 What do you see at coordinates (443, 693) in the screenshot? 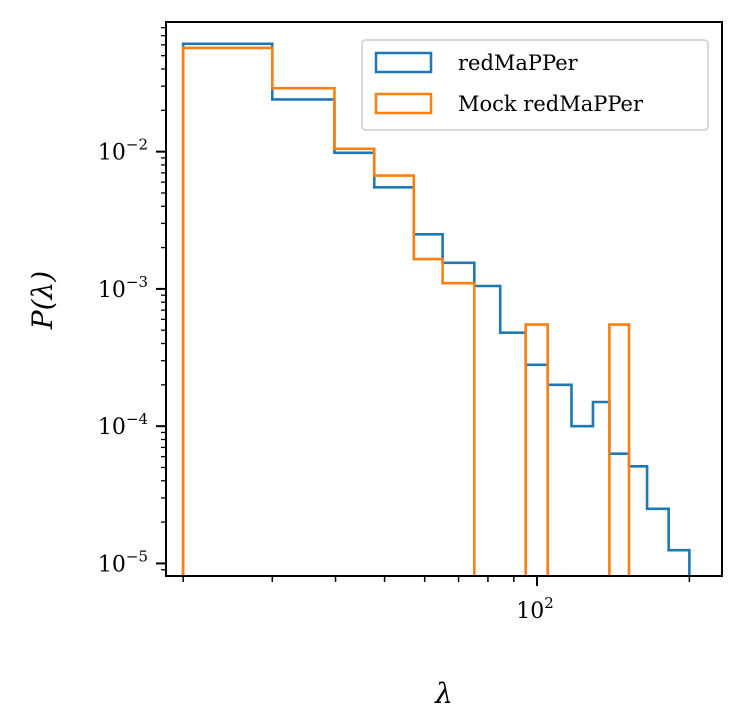
I see `x-axis-label: λ` at bounding box center [443, 693].